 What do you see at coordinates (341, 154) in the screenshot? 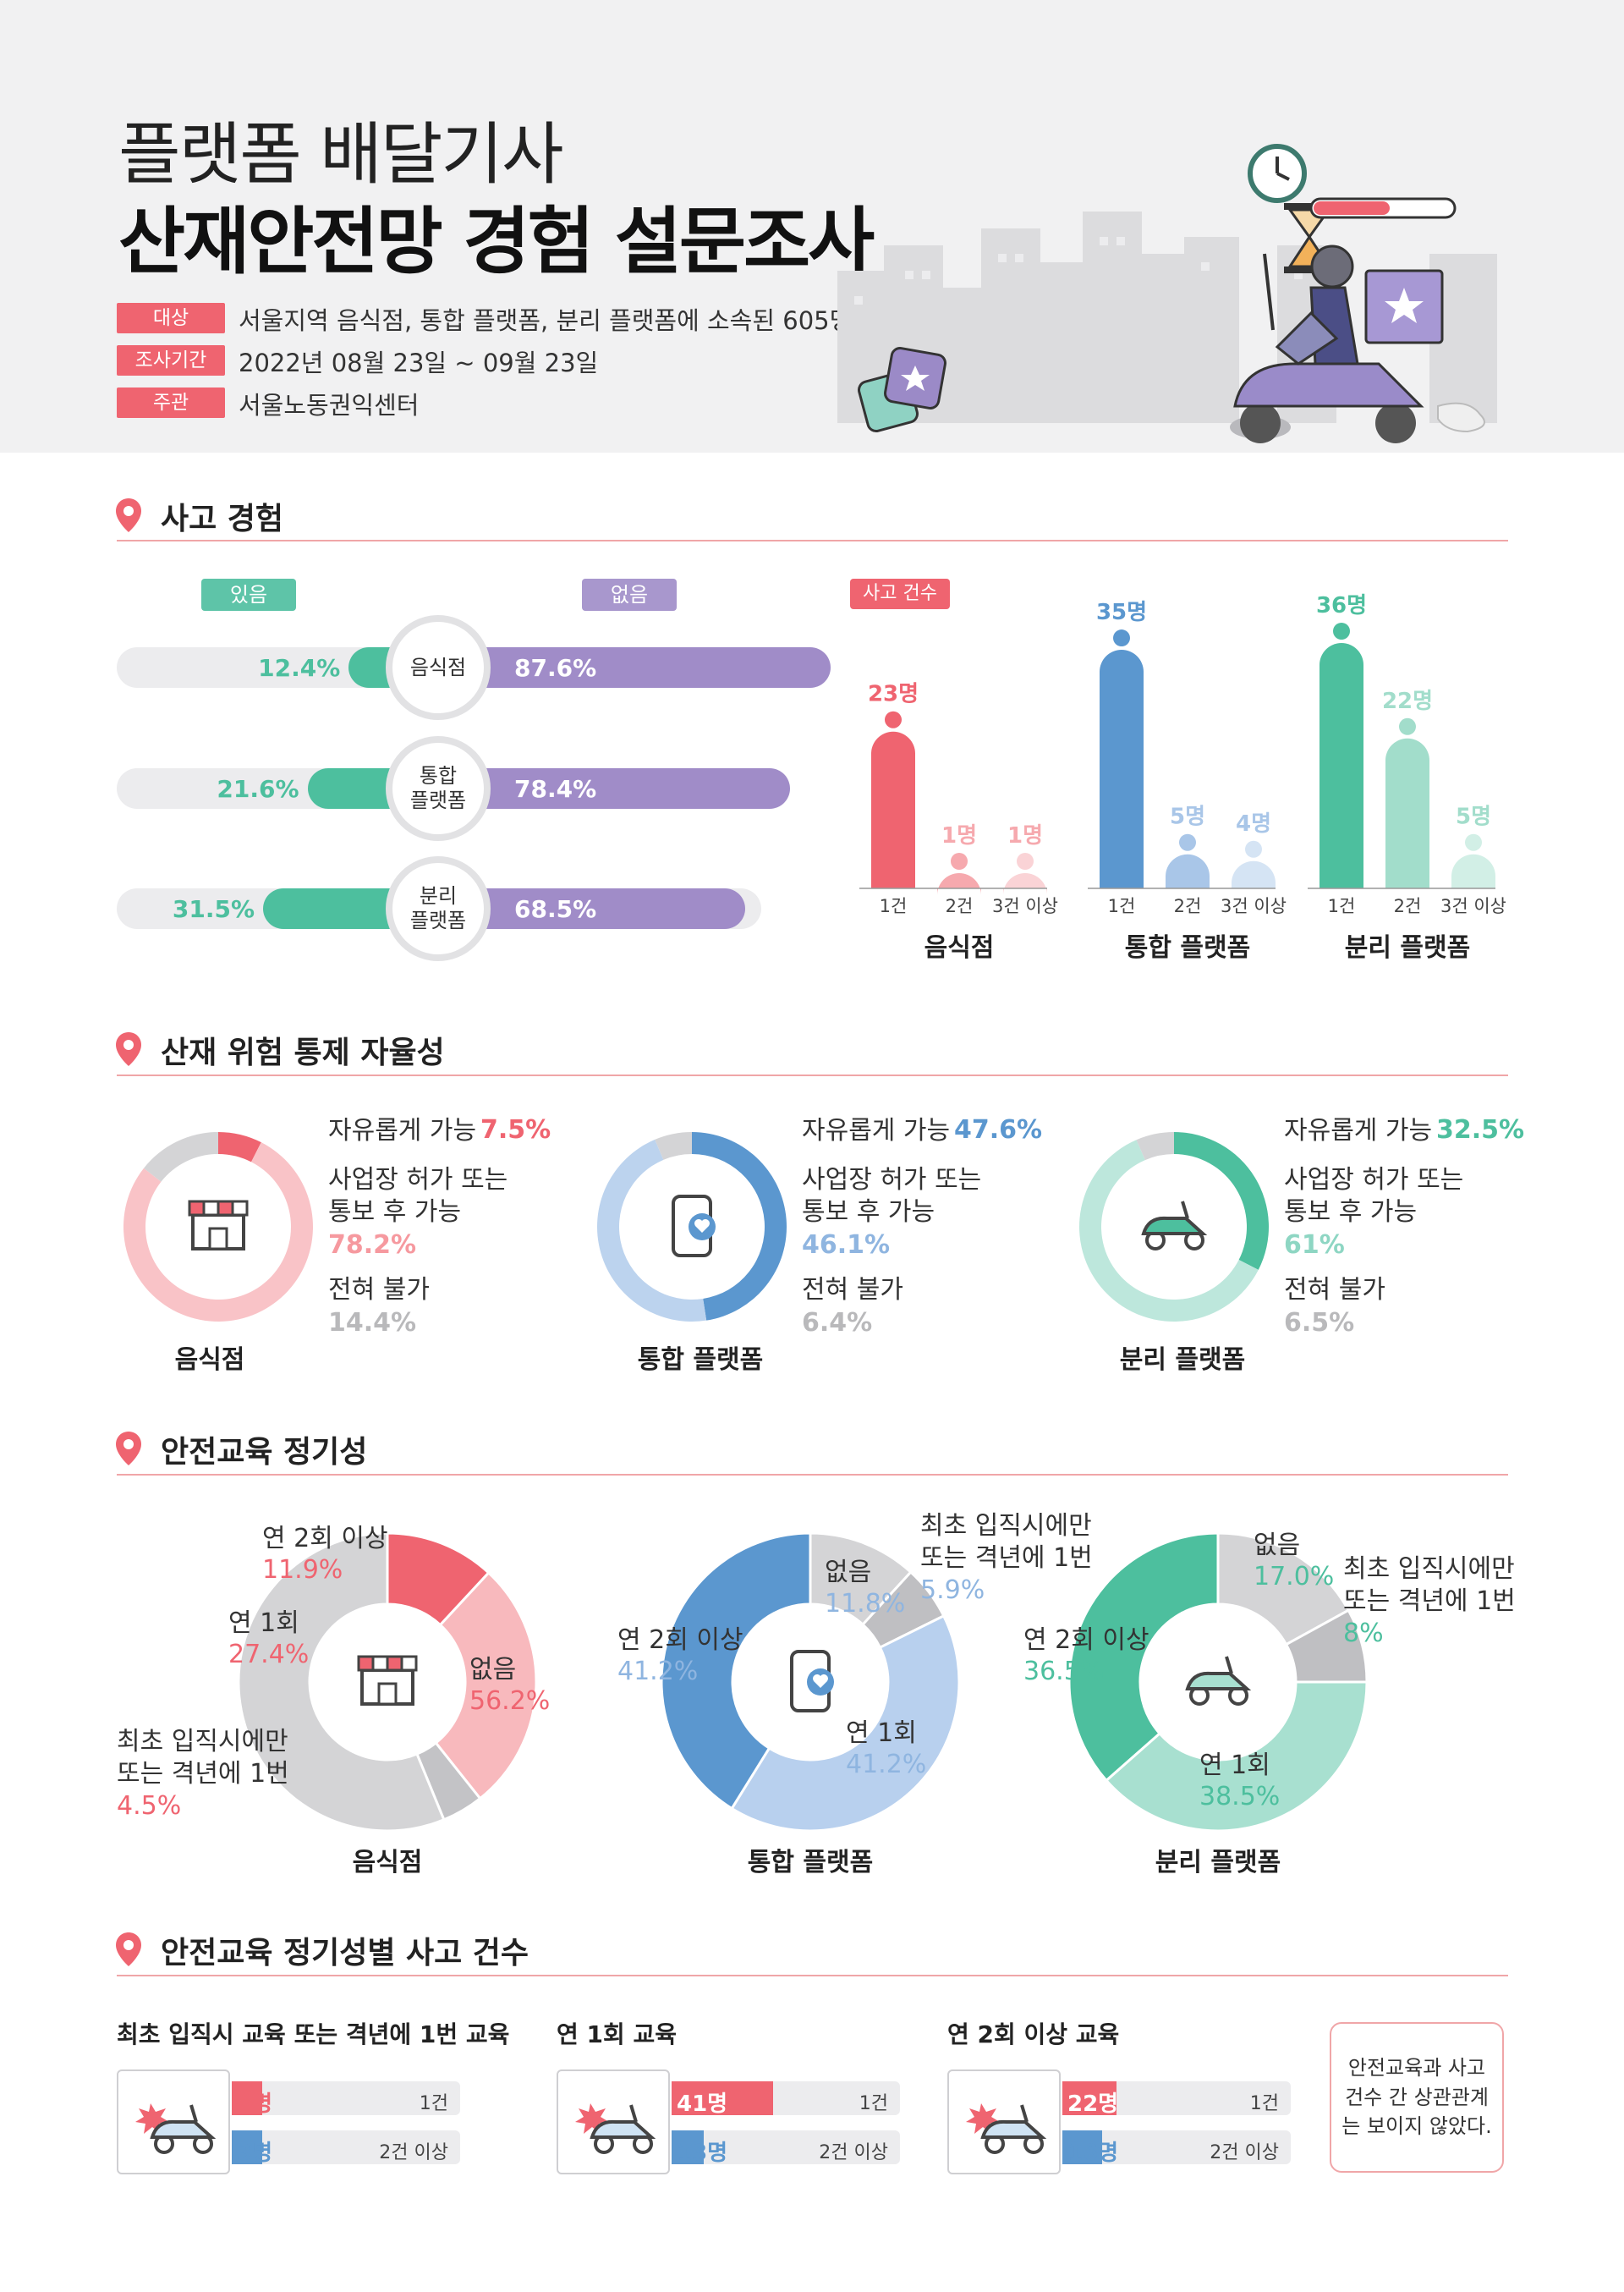
I see `title-line1: 플랫폼 배달기사` at bounding box center [341, 154].